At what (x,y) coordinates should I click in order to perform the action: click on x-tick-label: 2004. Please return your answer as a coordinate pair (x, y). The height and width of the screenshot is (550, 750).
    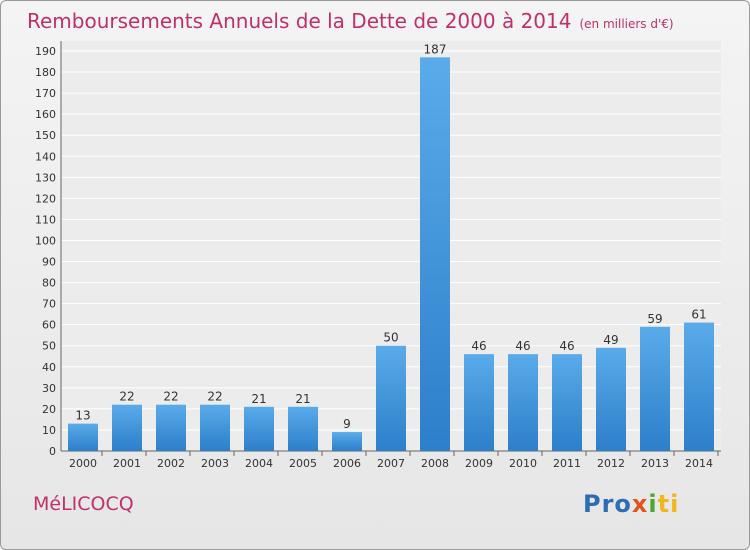
    Looking at the image, I should click on (259, 463).